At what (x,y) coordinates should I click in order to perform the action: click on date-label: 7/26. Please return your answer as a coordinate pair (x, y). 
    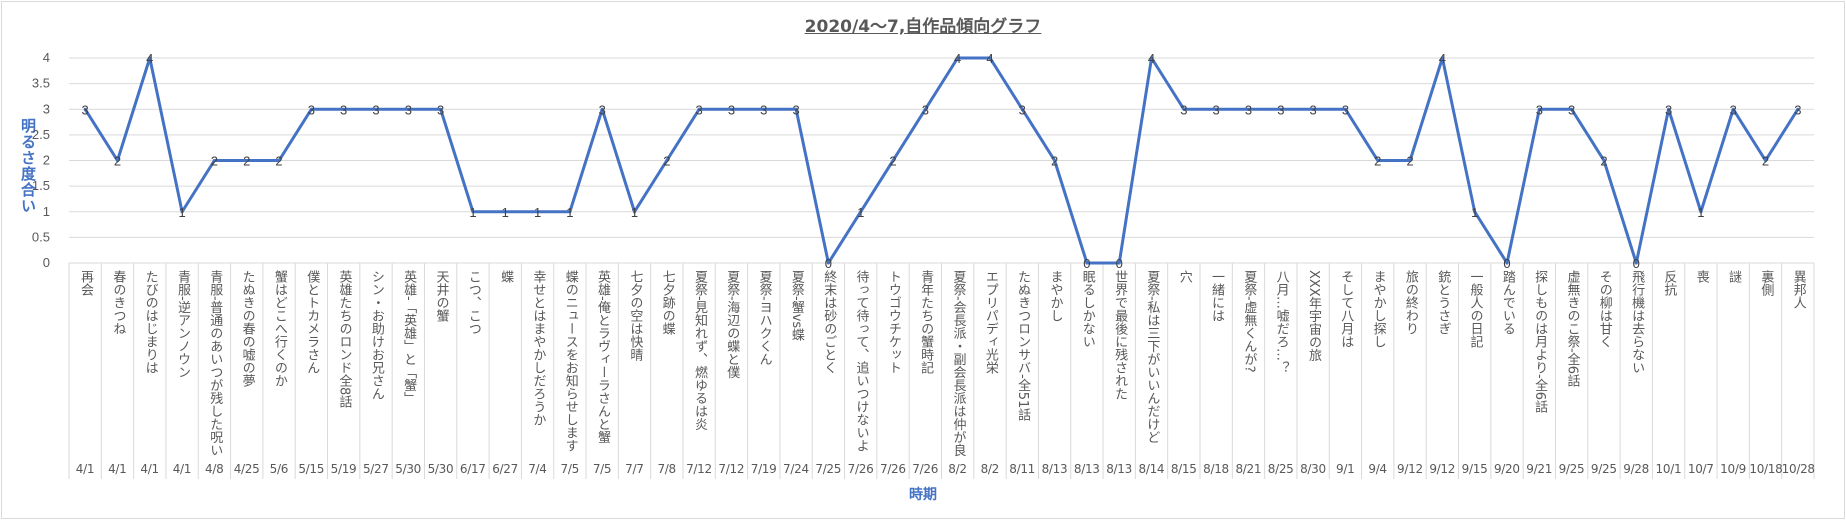
    Looking at the image, I should click on (892, 469).